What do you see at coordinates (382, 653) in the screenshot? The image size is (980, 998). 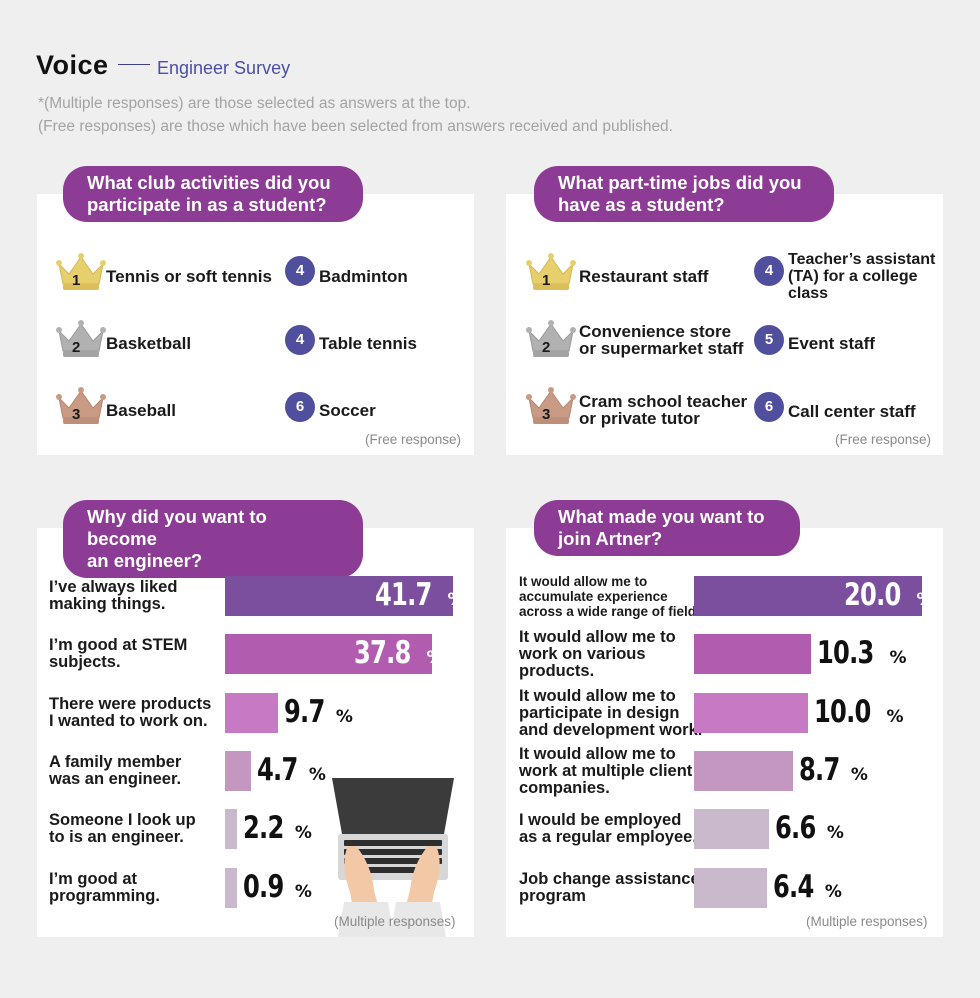 I see `bar-value-number: 37.8` at bounding box center [382, 653].